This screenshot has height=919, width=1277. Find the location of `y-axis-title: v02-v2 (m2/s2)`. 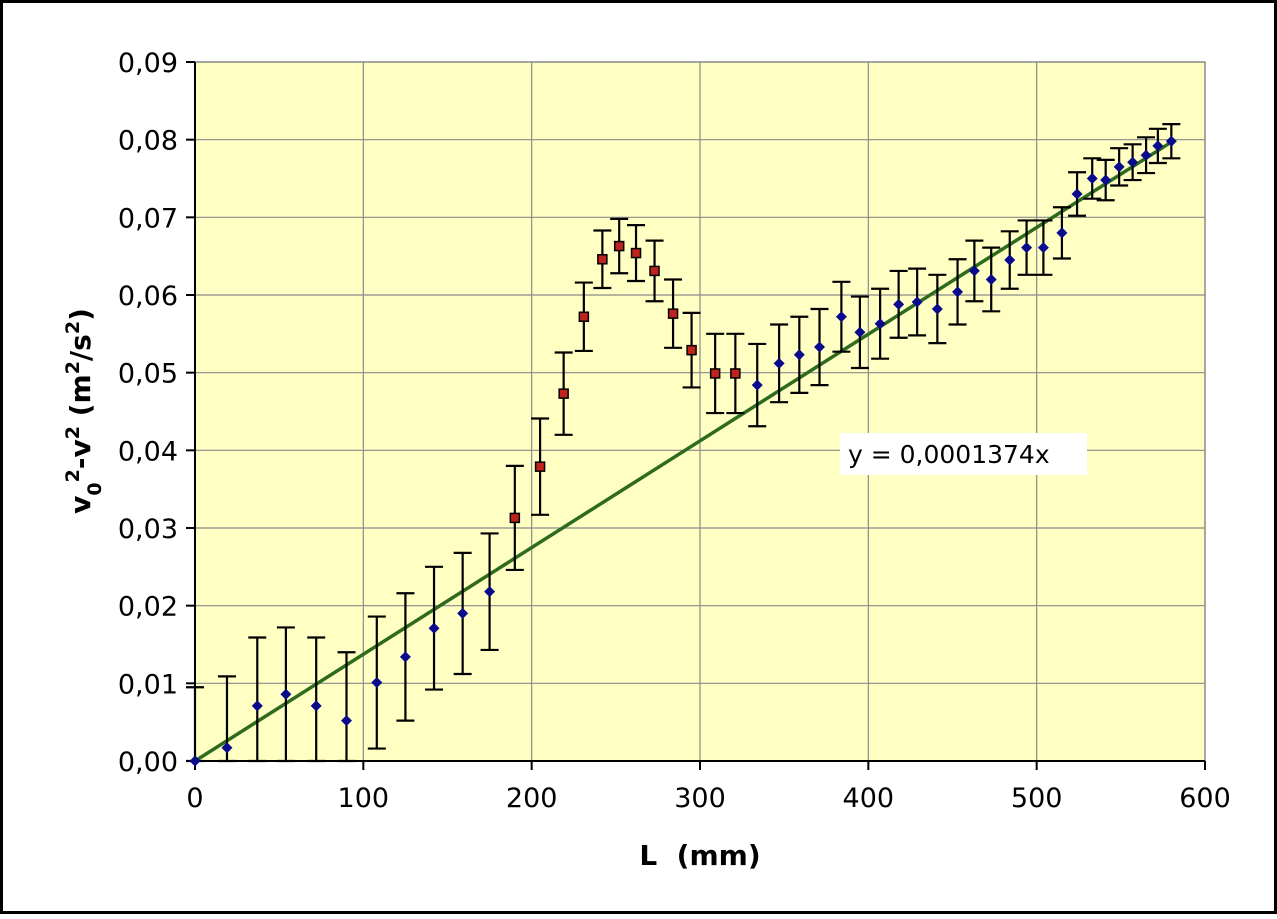

y-axis-title: v02-v2 (m2/s2) is located at coordinates (84, 411).